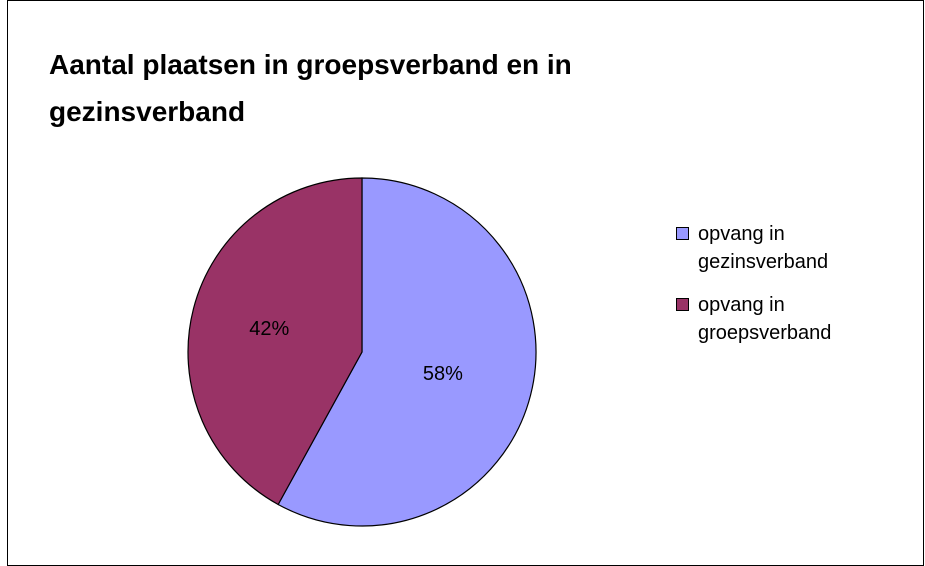 The image size is (925, 566). Describe the element at coordinates (682, 233) in the screenshot. I see `legend-swatch-gezinsverband` at that location.